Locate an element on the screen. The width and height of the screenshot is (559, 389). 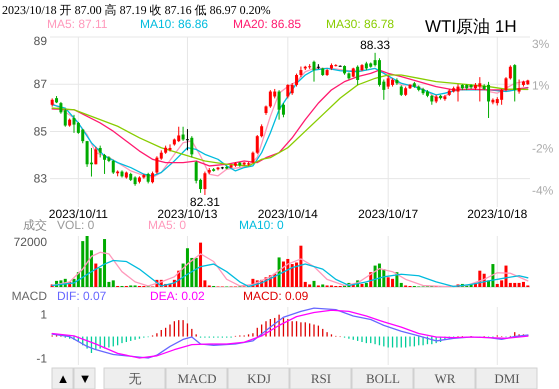
chart-subtitle: 2023/10/18 开 87.00 高 87.19 收 87.16 低 86.97 0.20% is located at coordinates (136, 10).